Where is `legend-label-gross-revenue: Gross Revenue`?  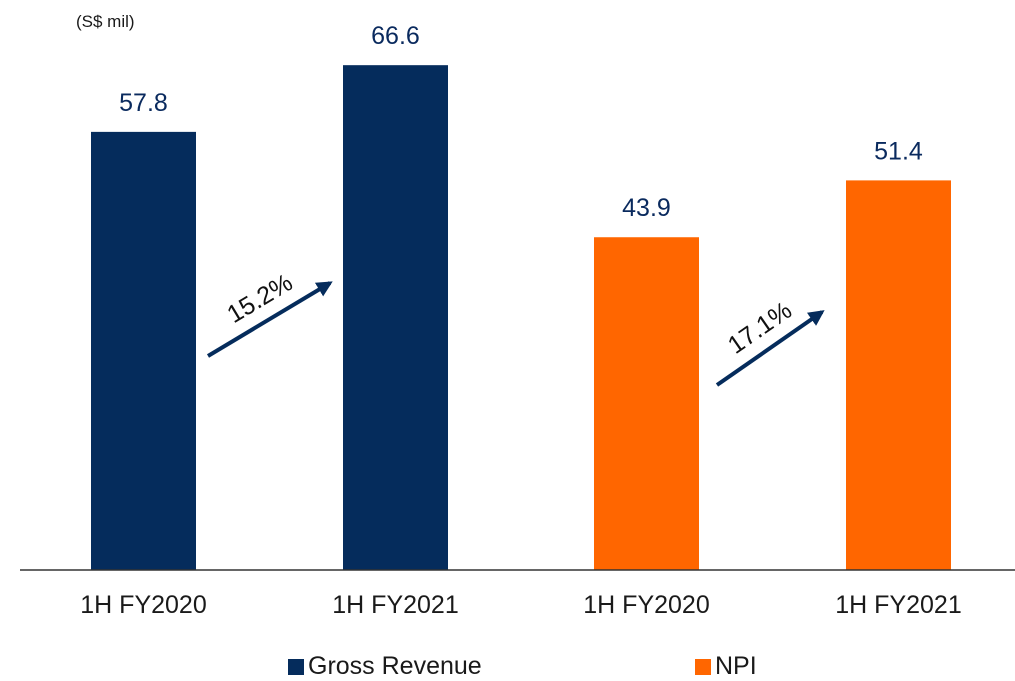 legend-label-gross-revenue: Gross Revenue is located at coordinates (395, 666).